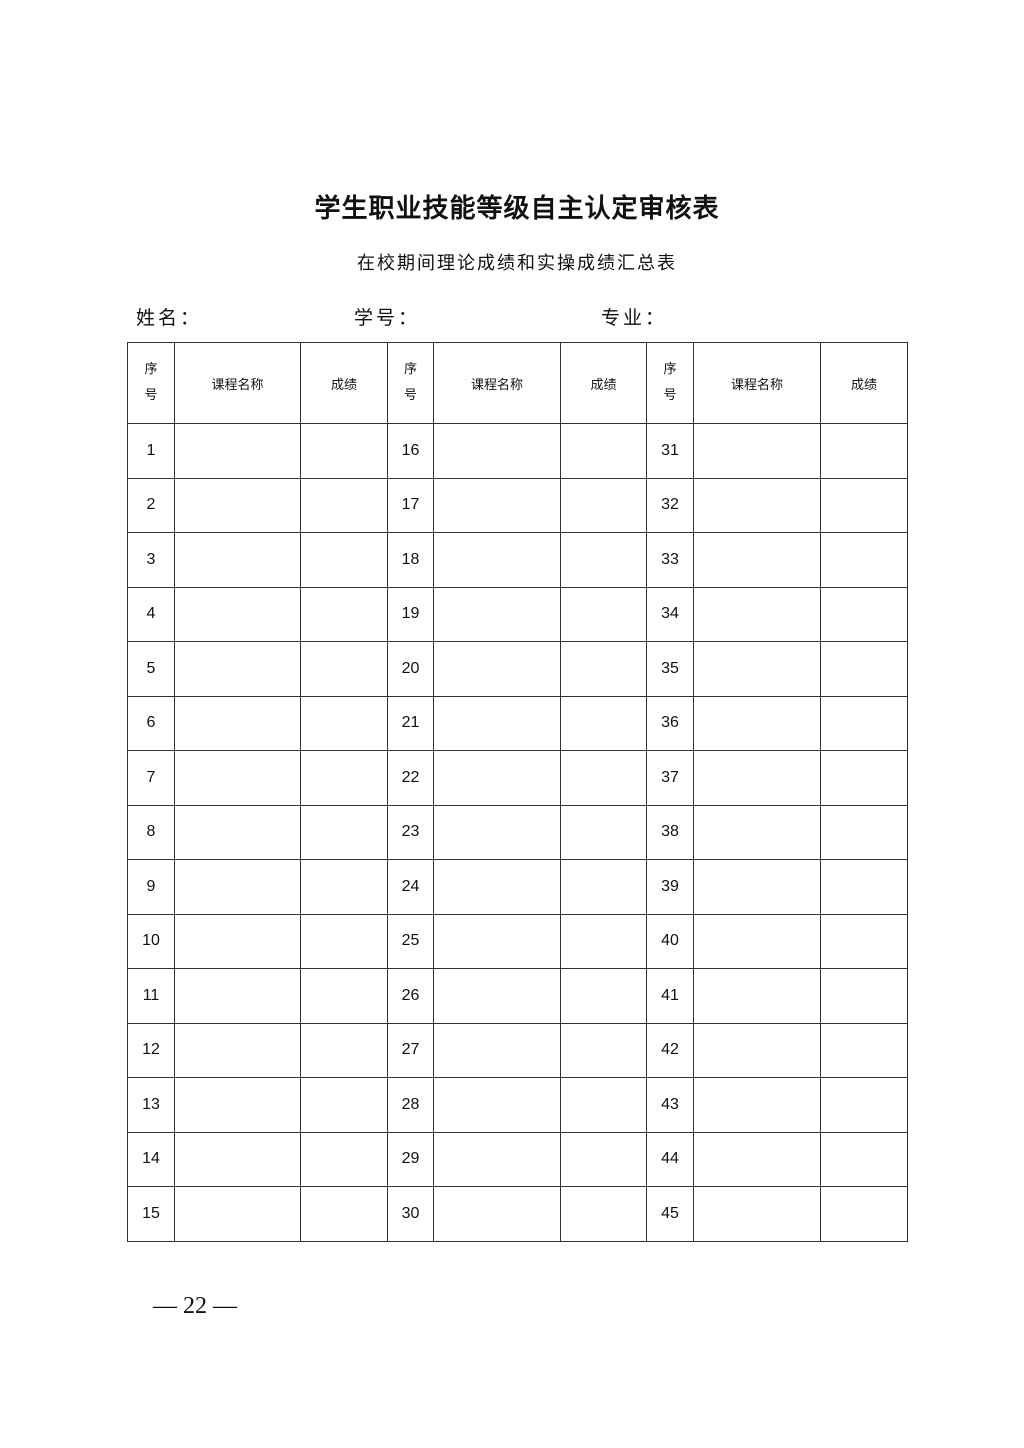 The height and width of the screenshot is (1448, 1024). I want to click on table-row: 7 22 37, so click(517, 778).